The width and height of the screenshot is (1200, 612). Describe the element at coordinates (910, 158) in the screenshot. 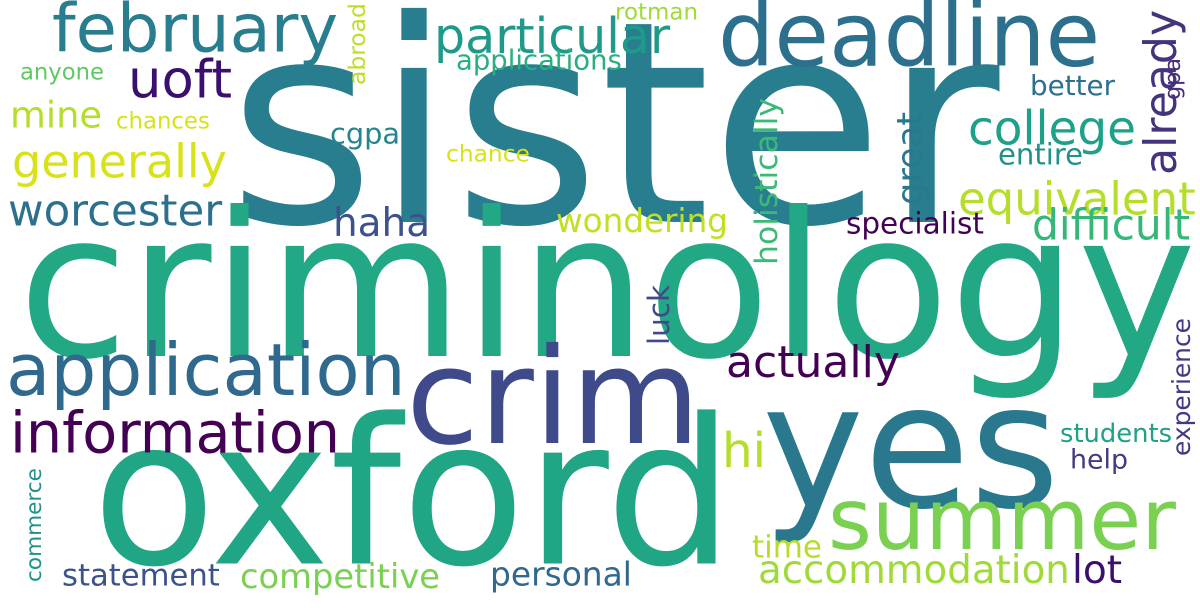

I see `word-great: great` at that location.